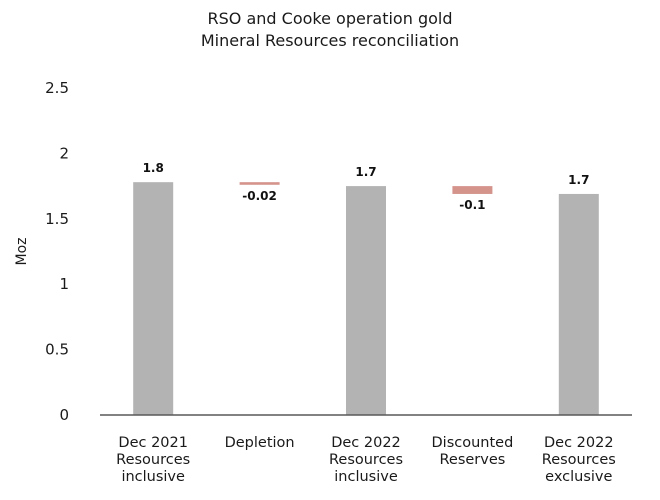  What do you see at coordinates (472, 460) in the screenshot?
I see `category-label-line: Reserves` at bounding box center [472, 460].